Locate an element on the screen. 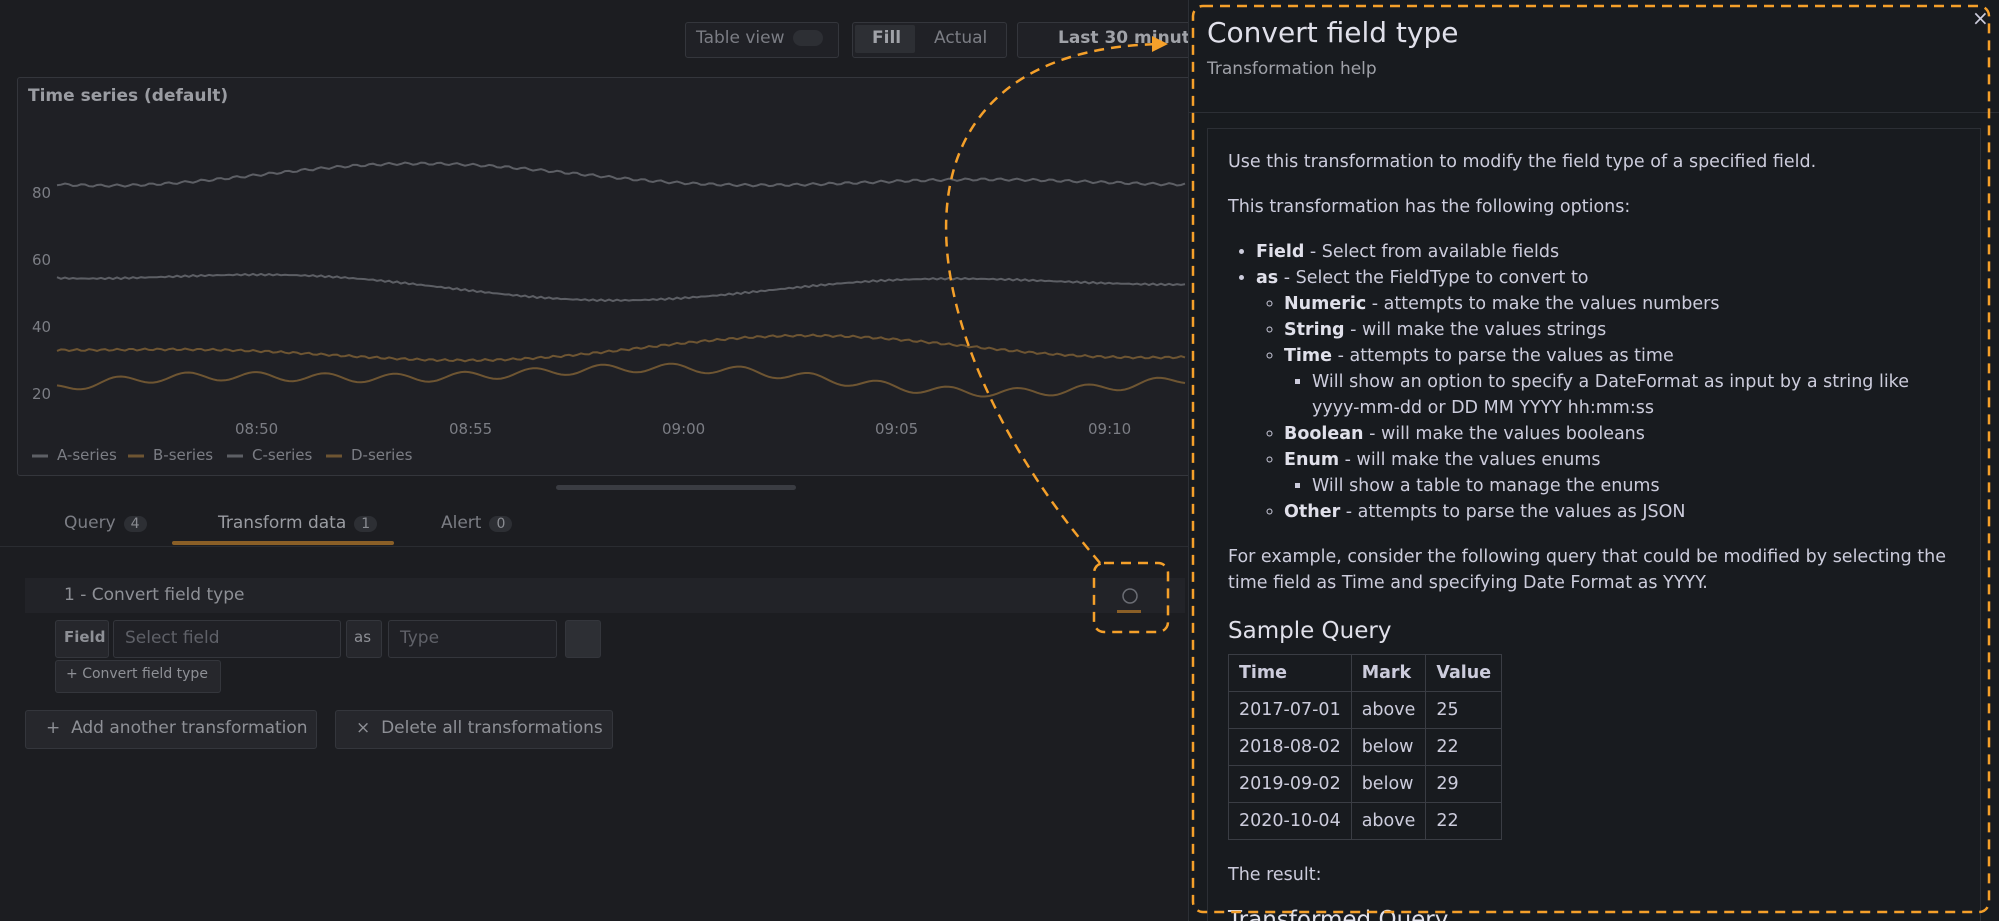  field-select is located at coordinates (227, 639).